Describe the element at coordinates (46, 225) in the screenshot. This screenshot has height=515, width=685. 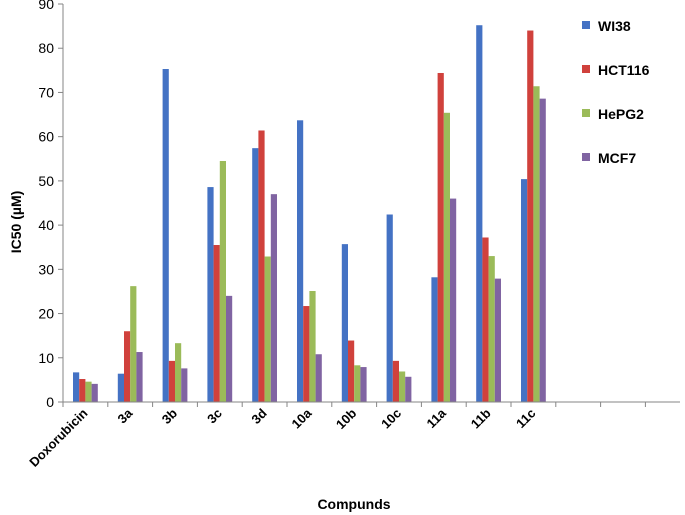
I see `y-tick-label: 40` at that location.